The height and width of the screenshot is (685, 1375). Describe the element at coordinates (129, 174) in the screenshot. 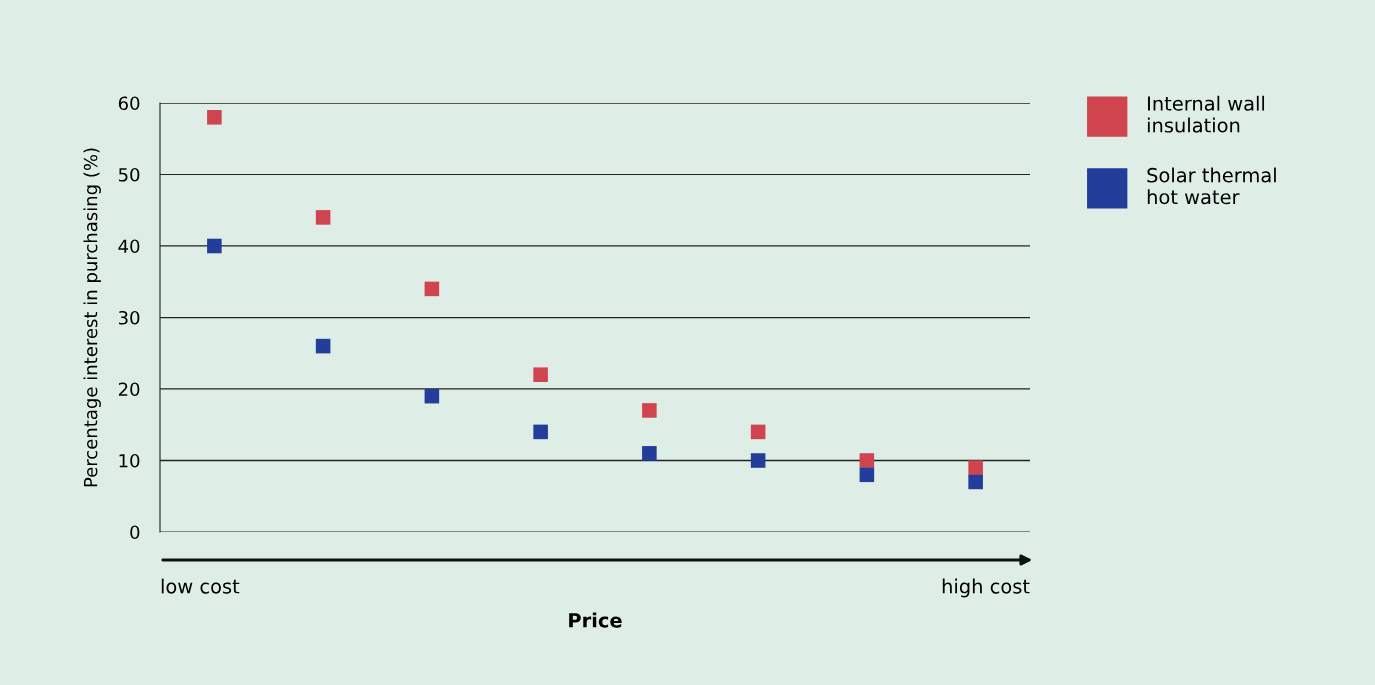

I see `y-tick-label: 50` at that location.